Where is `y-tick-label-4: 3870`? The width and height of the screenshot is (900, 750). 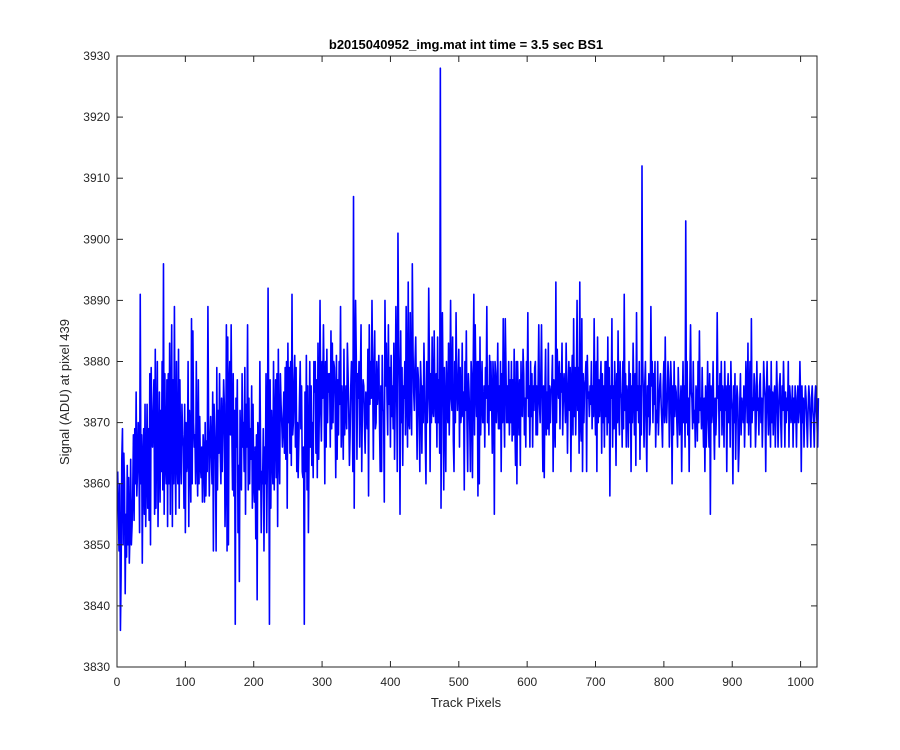
y-tick-label-4: 3870 is located at coordinates (96, 423).